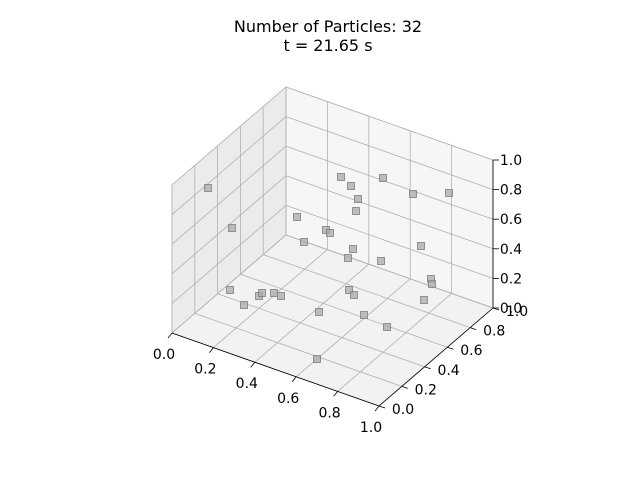  What do you see at coordinates (288, 399) in the screenshot?
I see `x-tick-label-3: 0.6` at bounding box center [288, 399].